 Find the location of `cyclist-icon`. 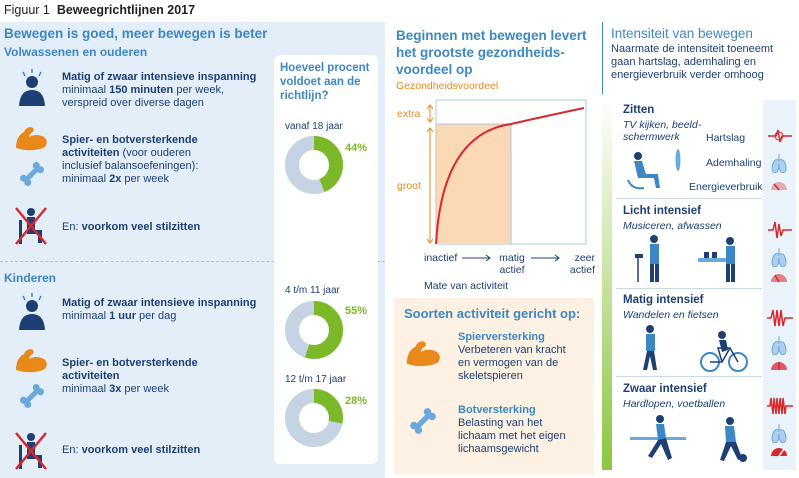

cyclist-icon is located at coordinates (724, 351).